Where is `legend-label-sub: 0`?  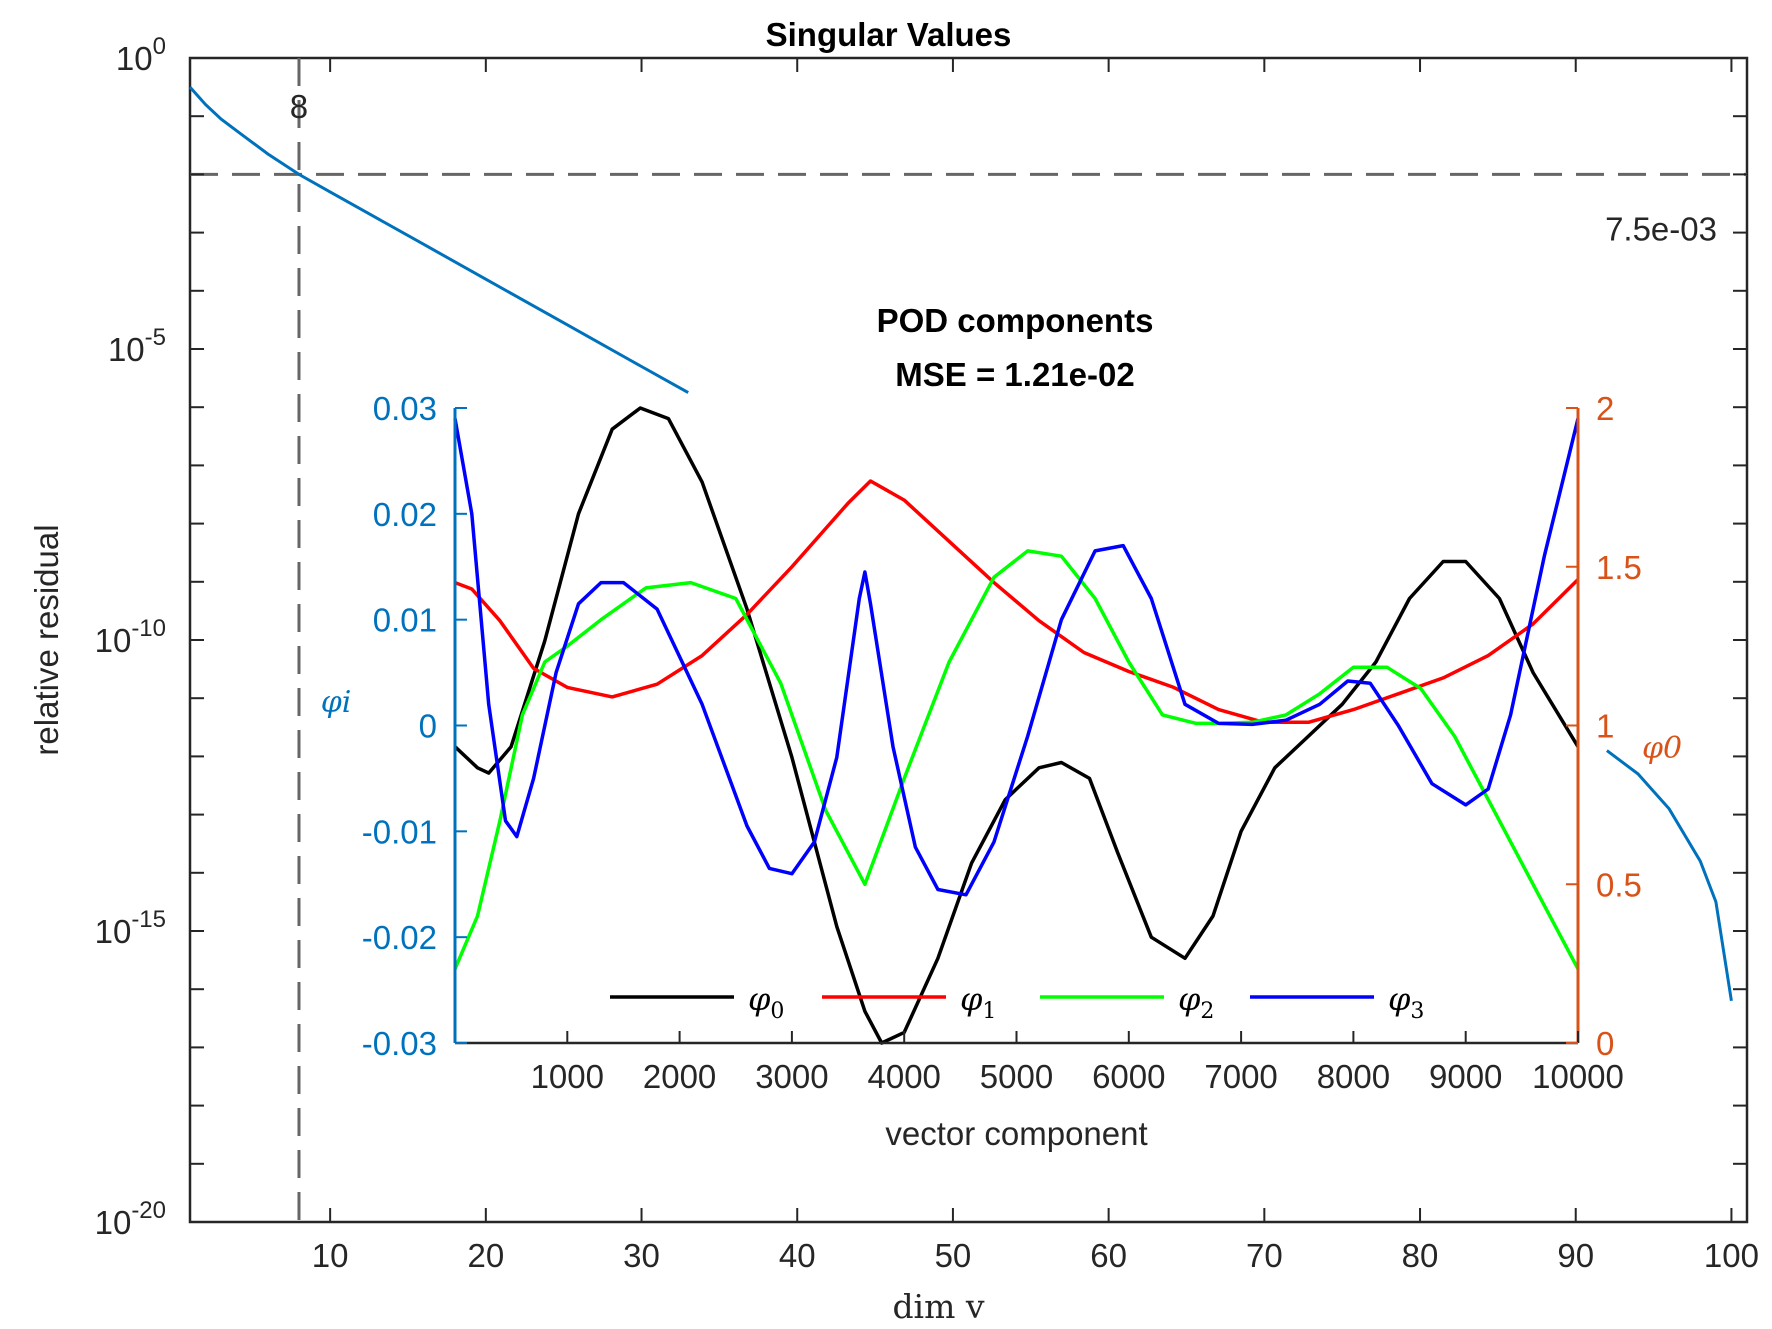 legend-label-sub: 0 is located at coordinates (777, 1011).